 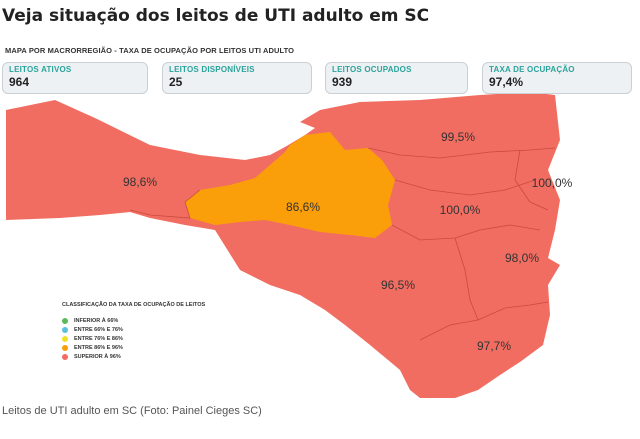 I want to click on region-border-serra, so click(x=466, y=272).